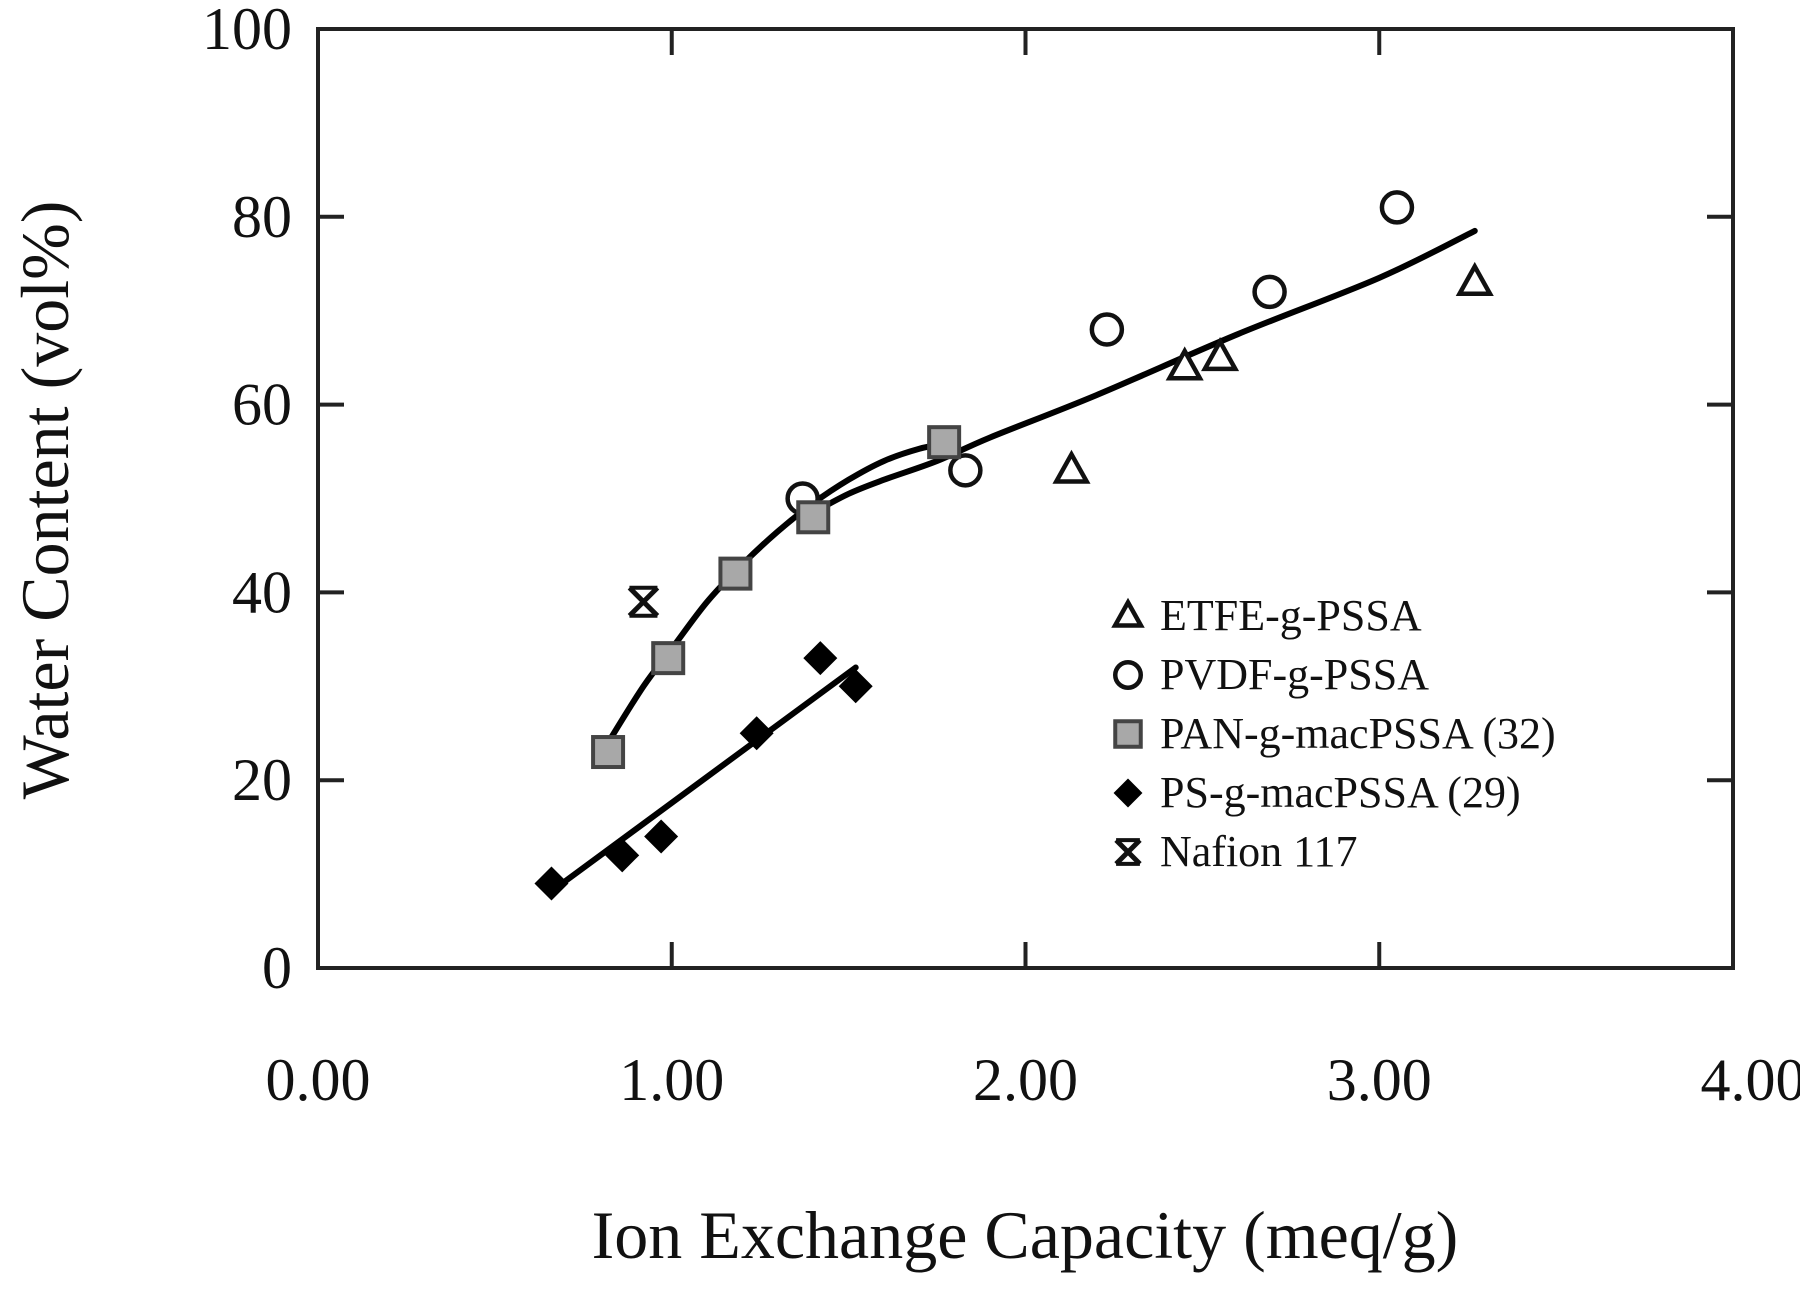  I want to click on y-tick-label: 20, so click(262, 780).